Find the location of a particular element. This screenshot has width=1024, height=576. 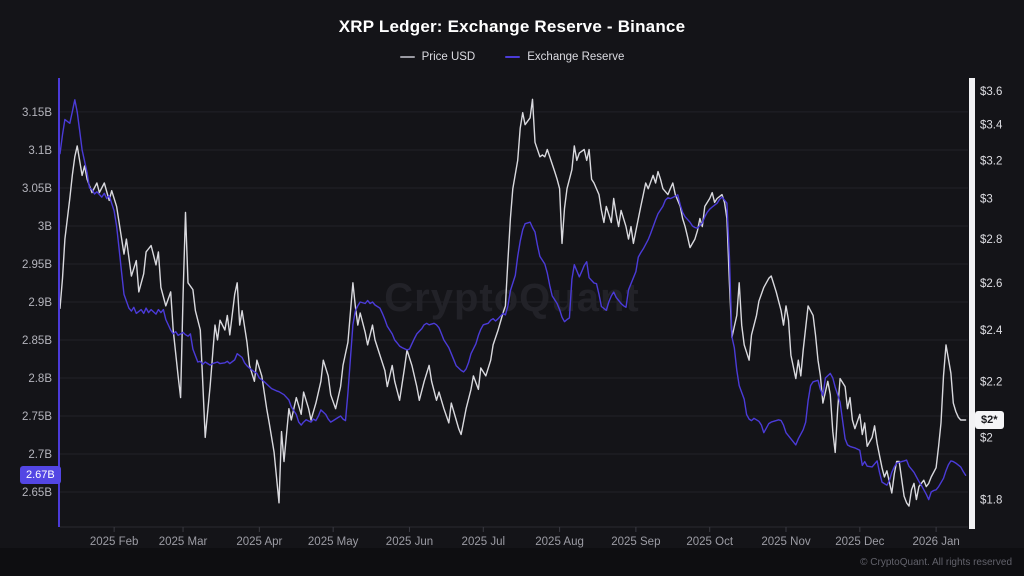

y-left-tick-label: 3.1B is located at coordinates (40, 151).